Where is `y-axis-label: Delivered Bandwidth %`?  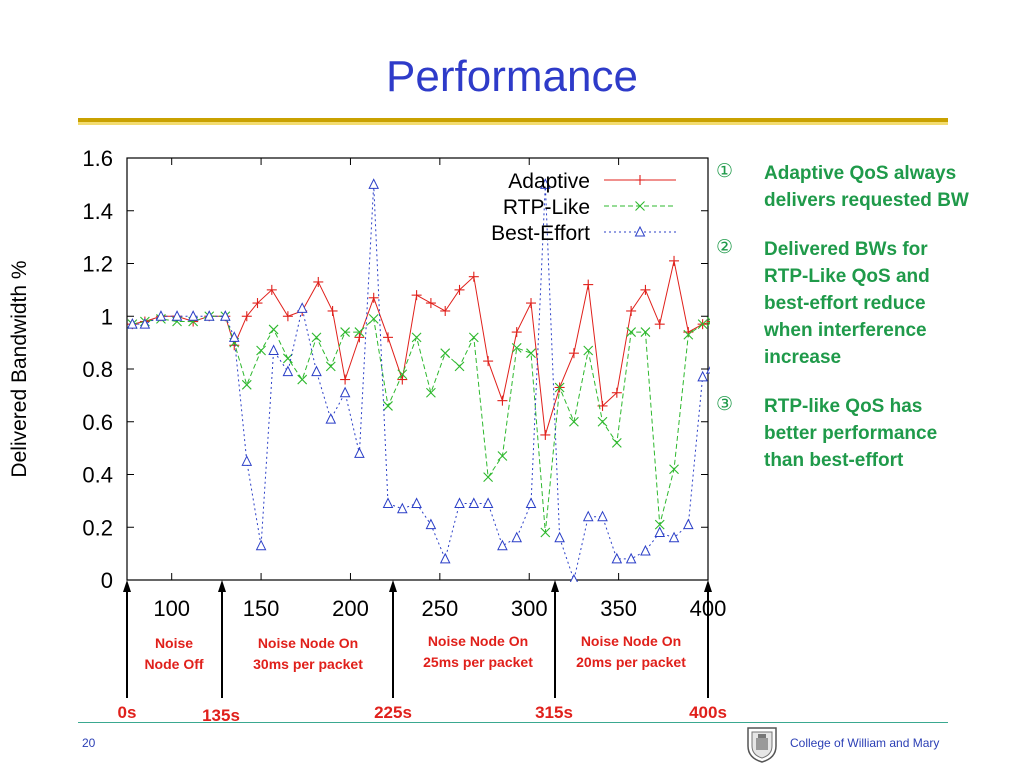 y-axis-label: Delivered Bandwidth % is located at coordinates (19, 368).